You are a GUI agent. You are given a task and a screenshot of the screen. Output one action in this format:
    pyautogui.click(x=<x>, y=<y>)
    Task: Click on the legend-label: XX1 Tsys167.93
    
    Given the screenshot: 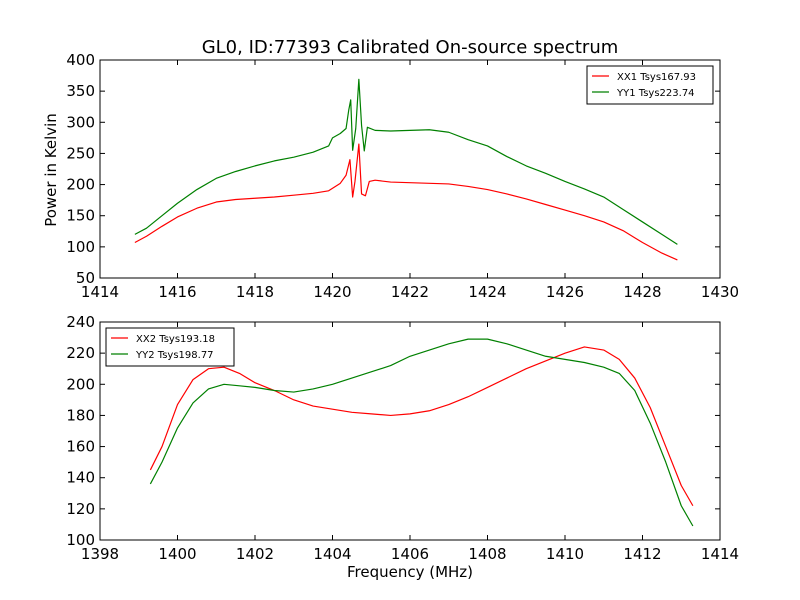 What is the action you would take?
    pyautogui.click(x=656, y=77)
    